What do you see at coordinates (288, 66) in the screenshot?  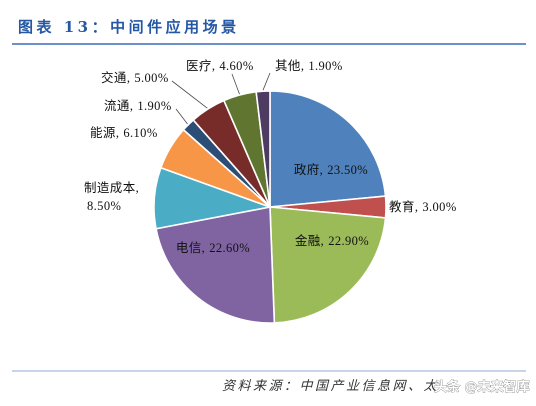 I see `slice-name: 其他` at bounding box center [288, 66].